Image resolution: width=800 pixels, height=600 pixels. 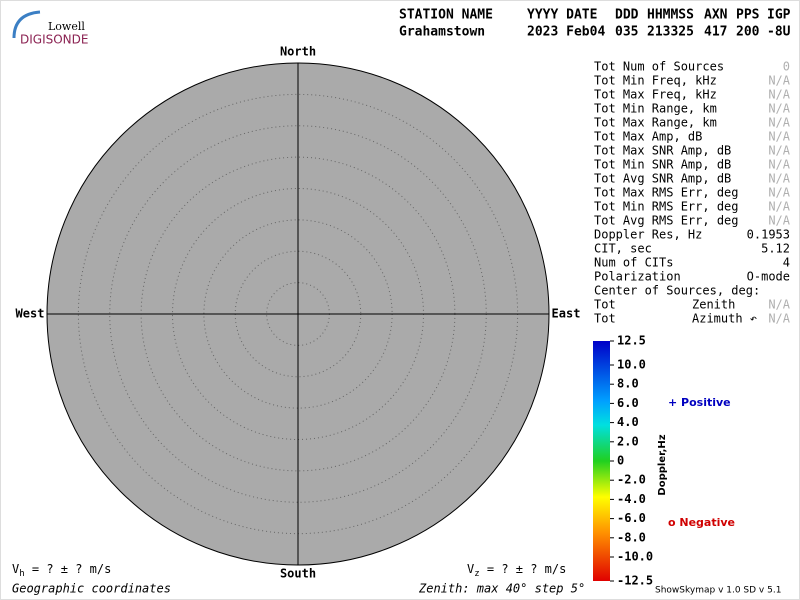 What do you see at coordinates (786, 263) in the screenshot?
I see `row-value: 4` at bounding box center [786, 263].